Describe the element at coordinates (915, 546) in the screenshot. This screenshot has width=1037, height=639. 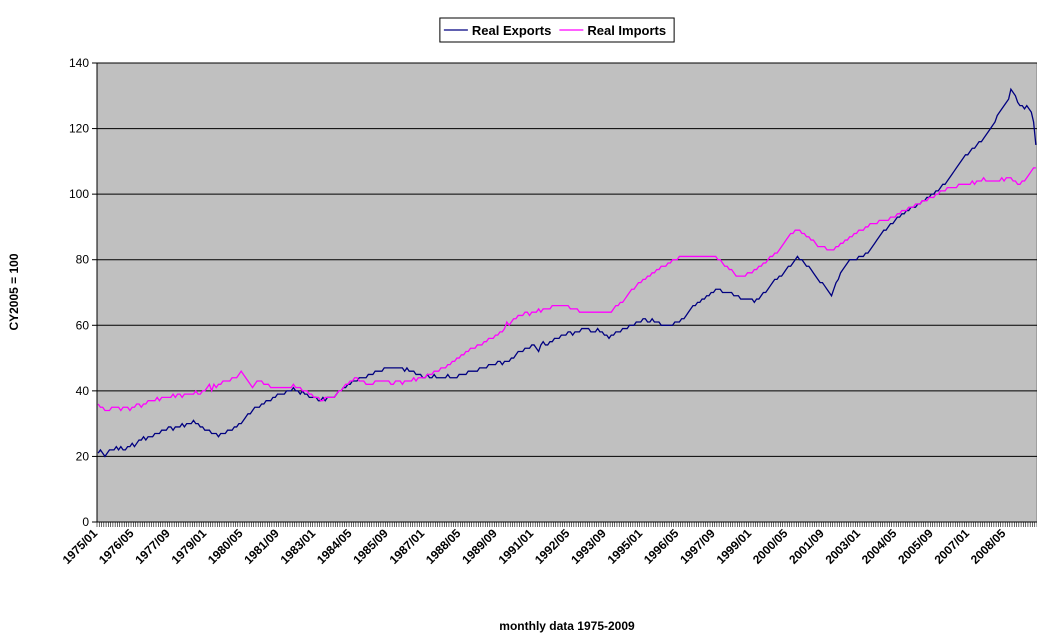
I see `x-tick-label: 2005/09` at that location.